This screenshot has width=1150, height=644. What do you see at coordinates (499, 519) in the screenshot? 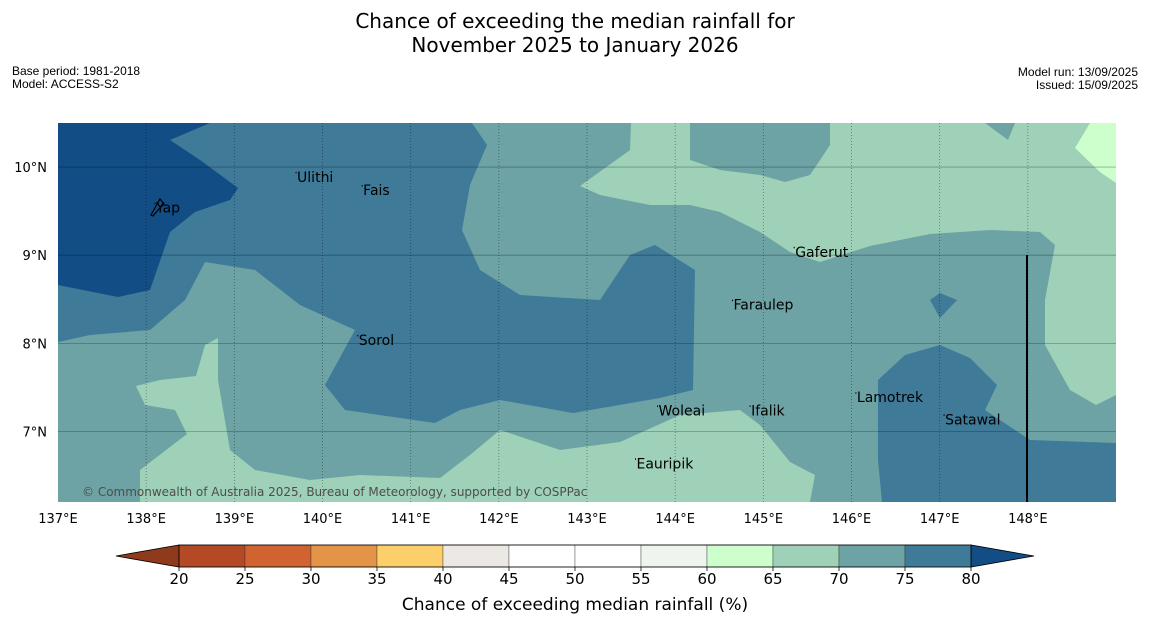
I see `longitude-tick-label: 142°E` at bounding box center [499, 519].